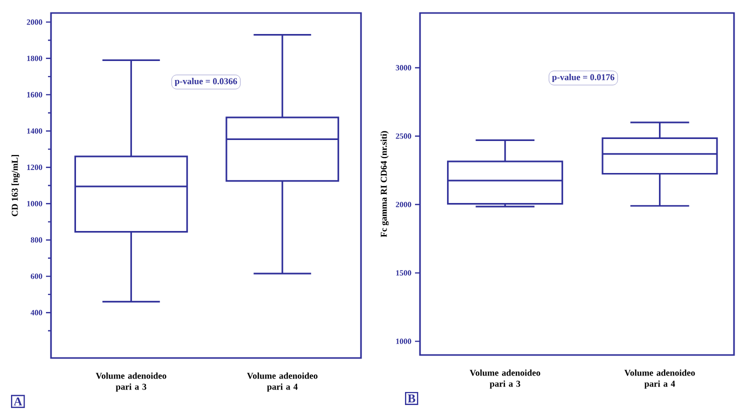 The width and height of the screenshot is (736, 409). What do you see at coordinates (412, 398) in the screenshot?
I see `text: B` at bounding box center [412, 398].